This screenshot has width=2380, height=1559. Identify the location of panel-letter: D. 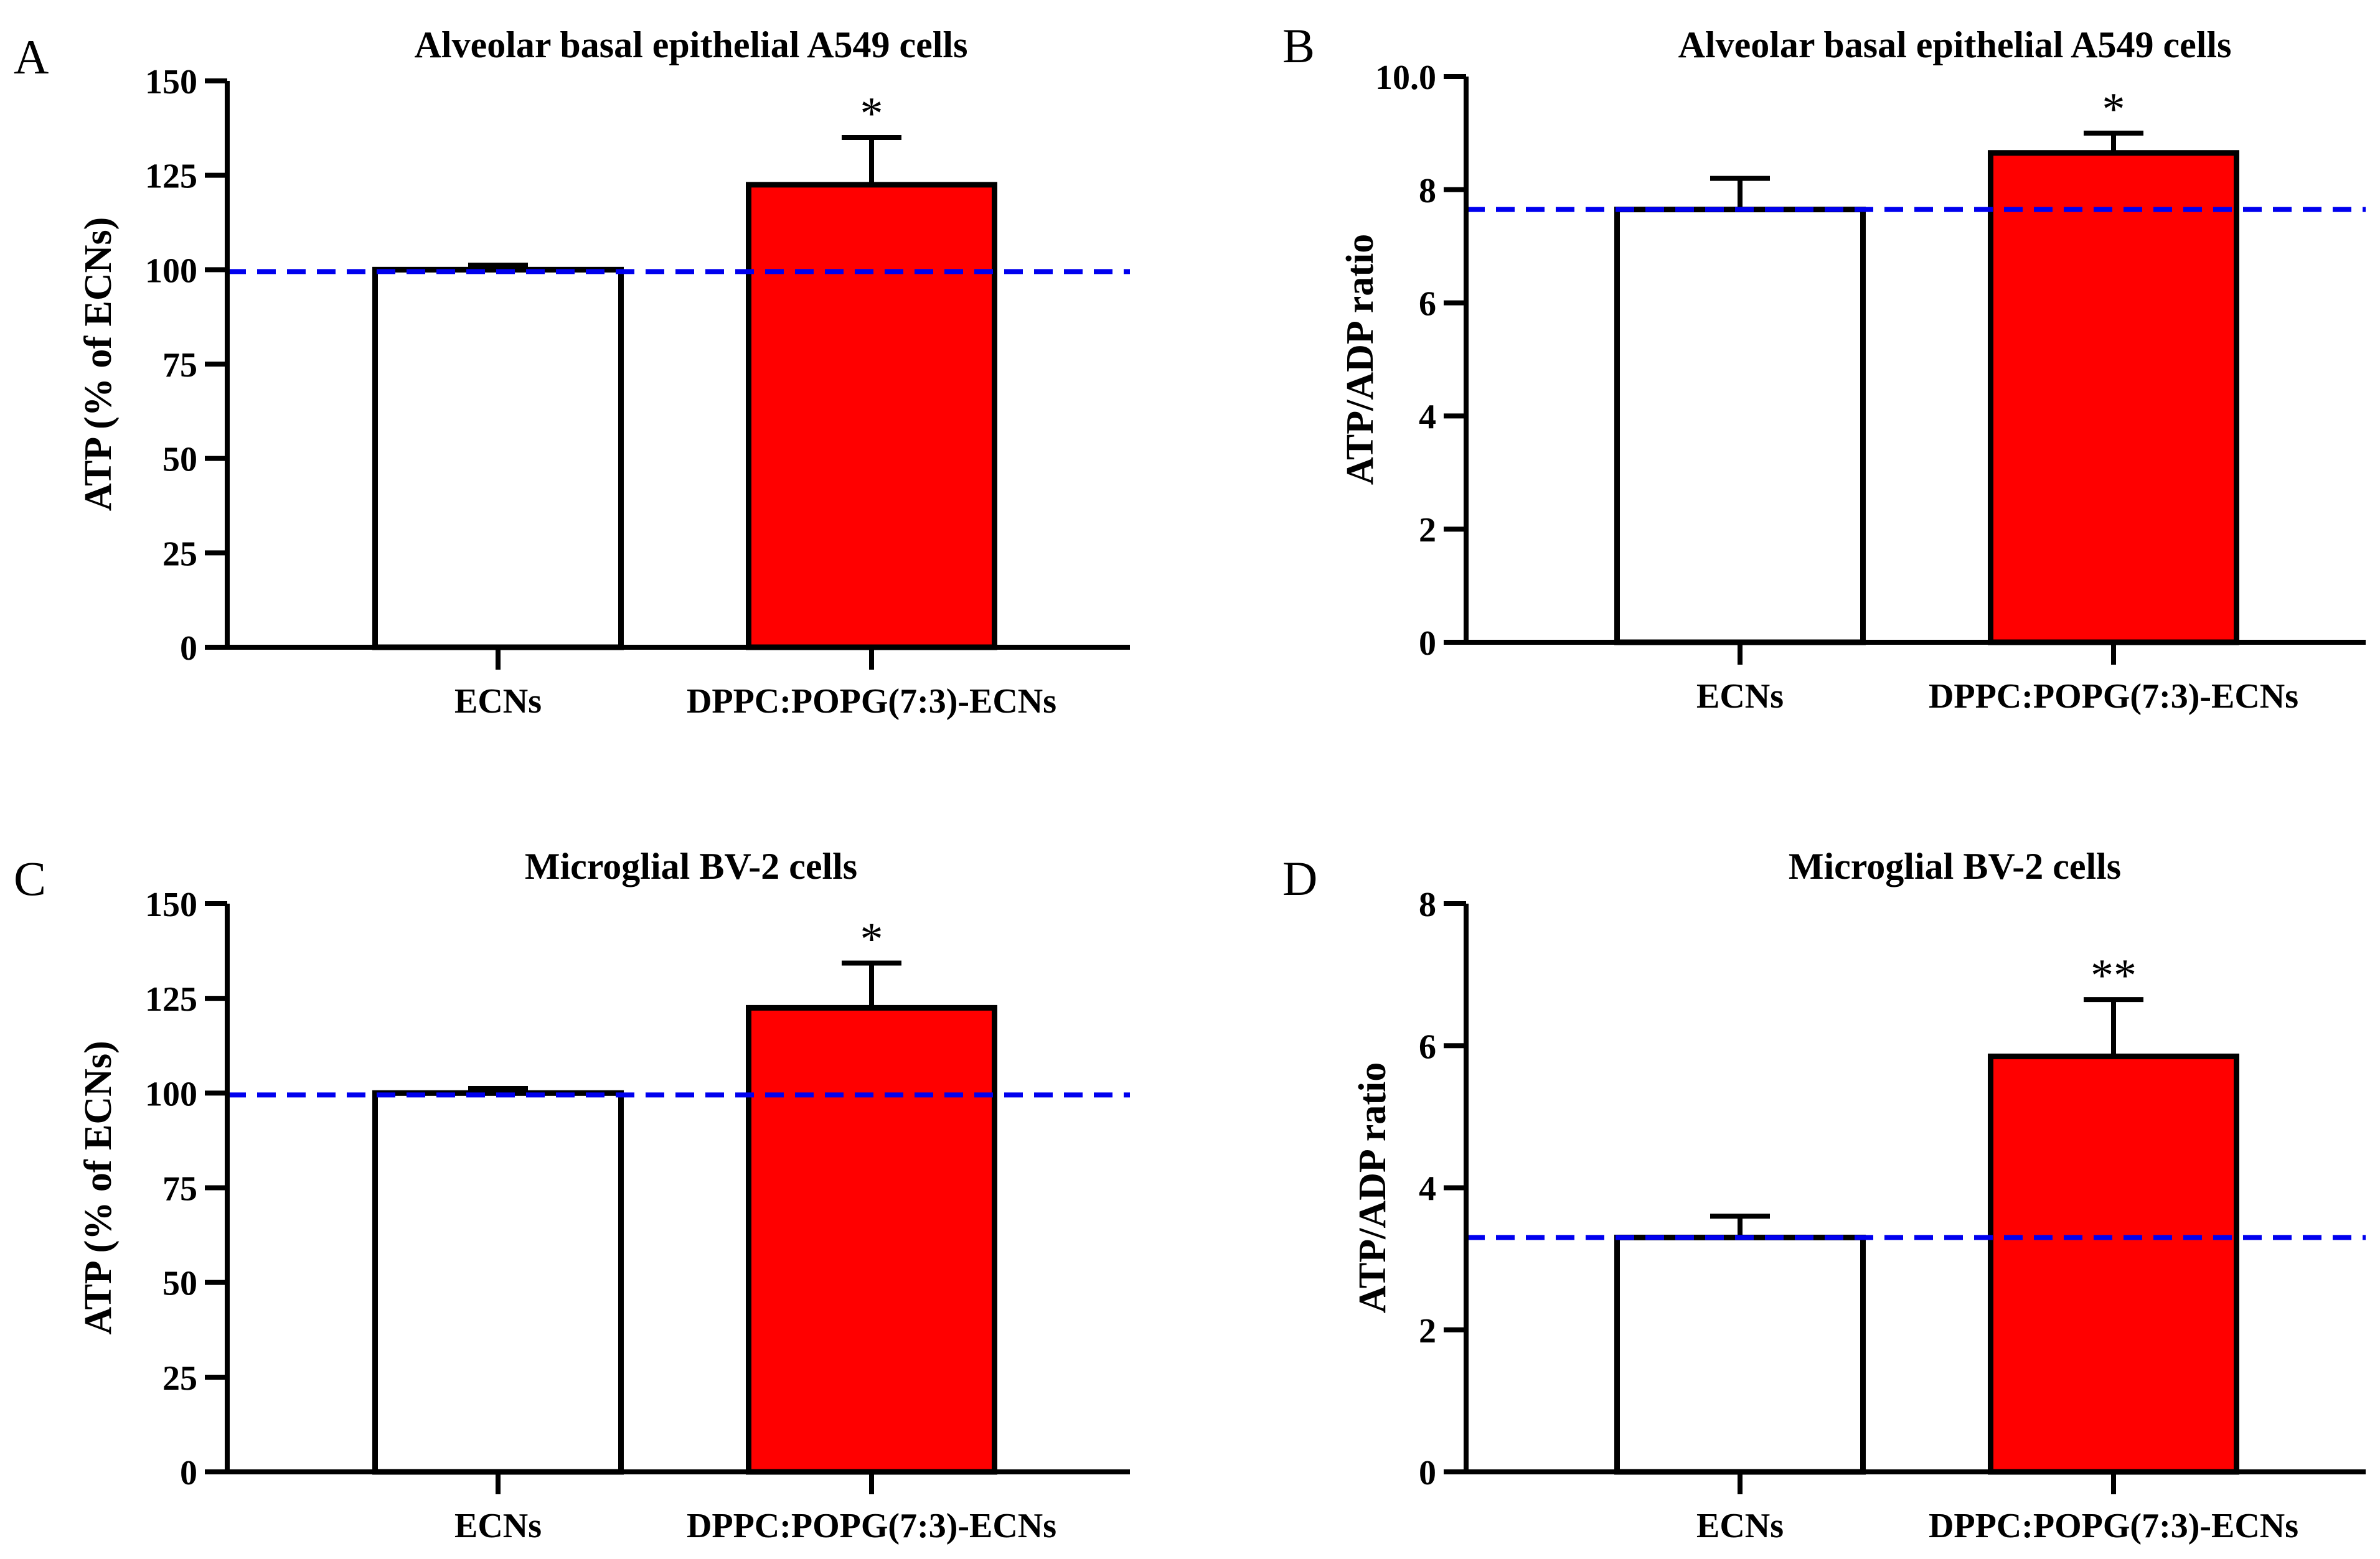
(1299, 878).